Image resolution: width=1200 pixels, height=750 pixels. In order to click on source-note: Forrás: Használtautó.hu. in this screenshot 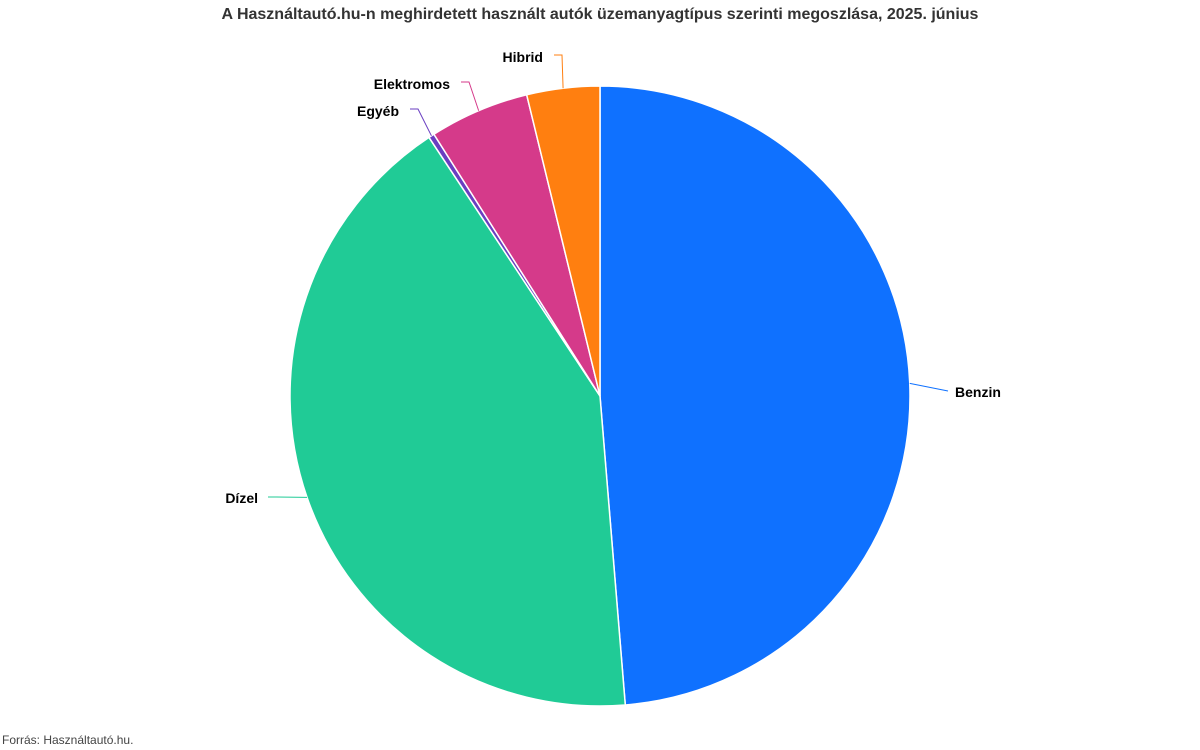, I will do `click(68, 740)`.